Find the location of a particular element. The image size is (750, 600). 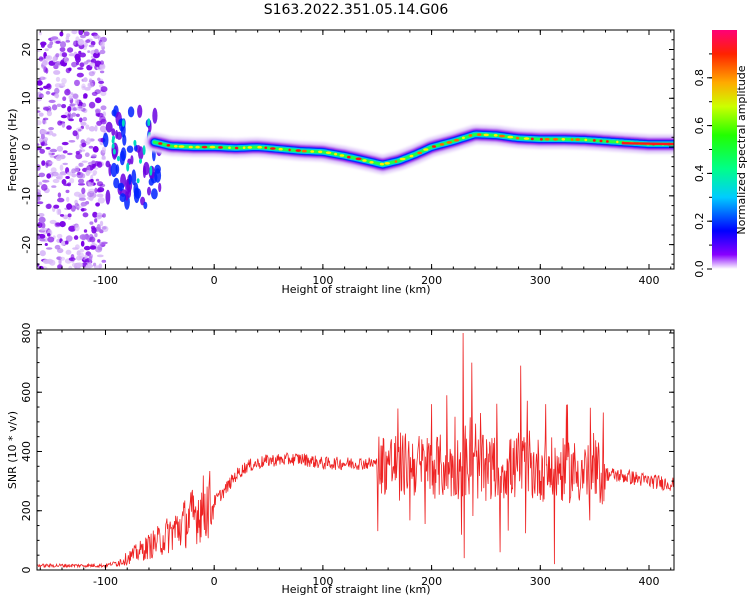

snr-x-tick-label: 300 is located at coordinates (540, 581).